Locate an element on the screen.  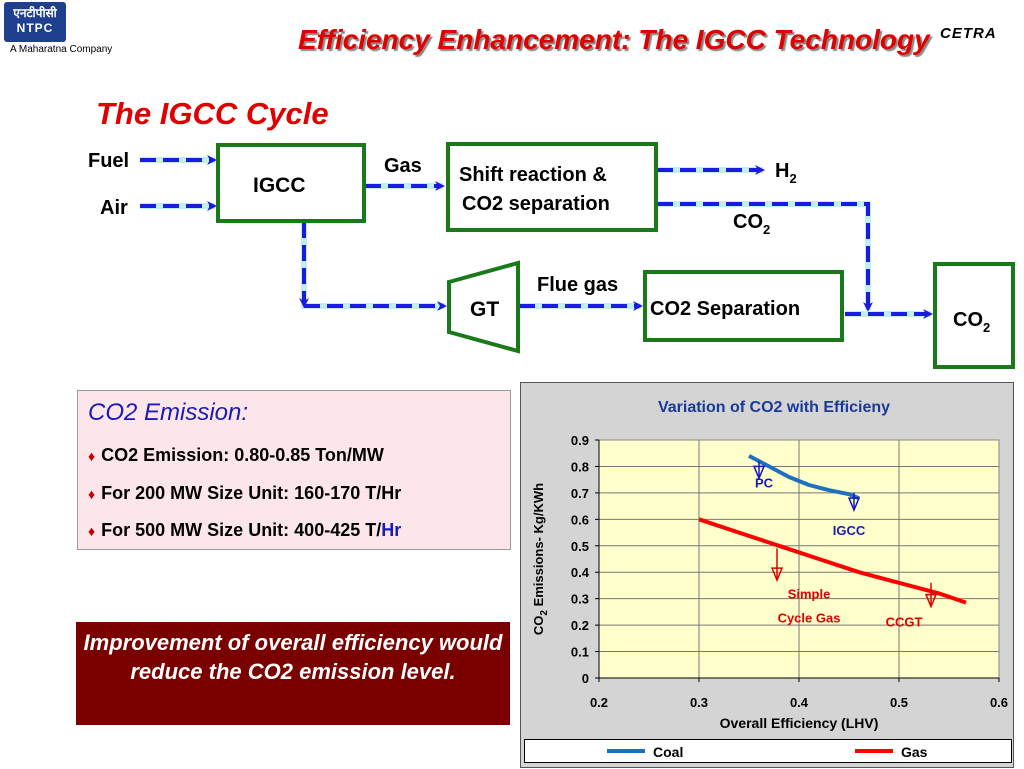
annotation-label: CCGT is located at coordinates (904, 621).